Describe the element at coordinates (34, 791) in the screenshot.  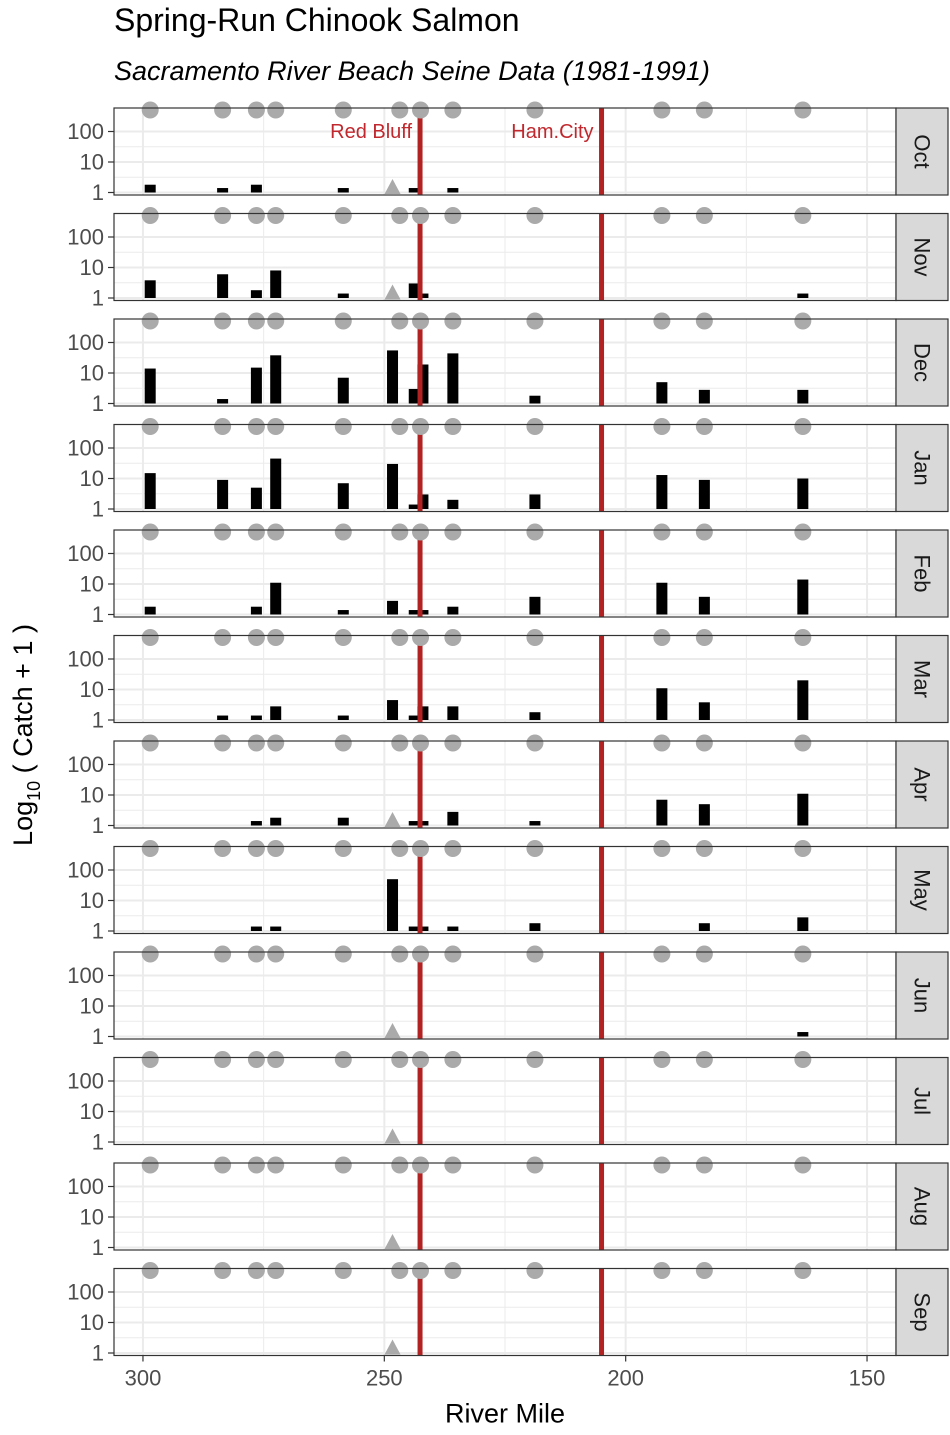
I see `y-axis-title-subscript: 10` at that location.